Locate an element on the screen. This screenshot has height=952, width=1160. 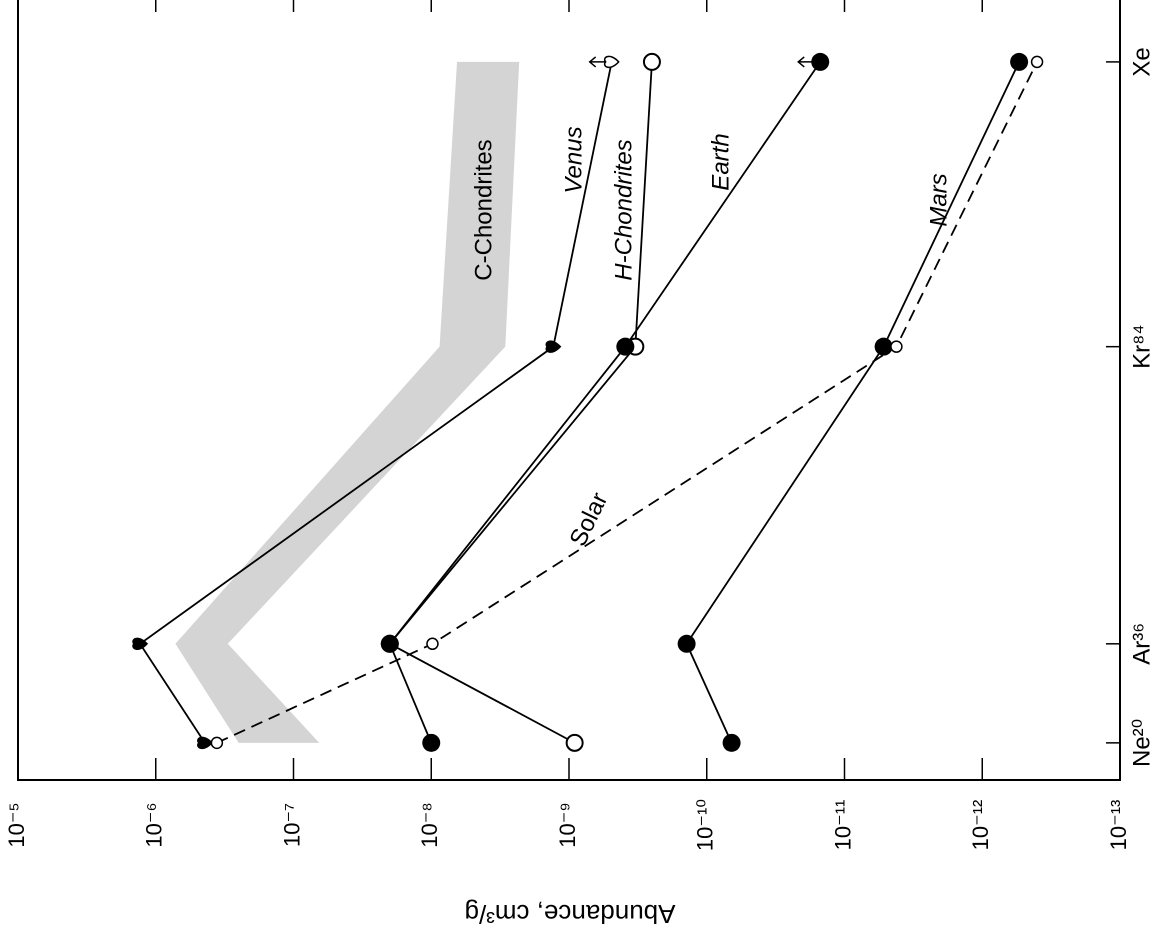
y-tick-label: 10⁻⁹ is located at coordinates (567, 825).